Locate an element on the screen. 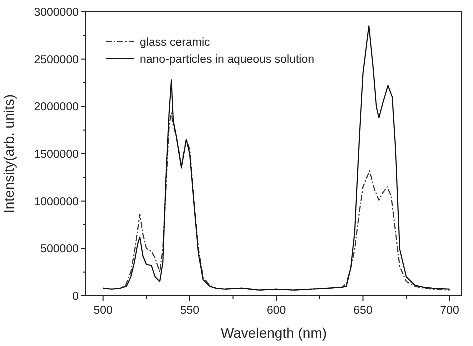  x-tick-label: 550 is located at coordinates (190, 311).